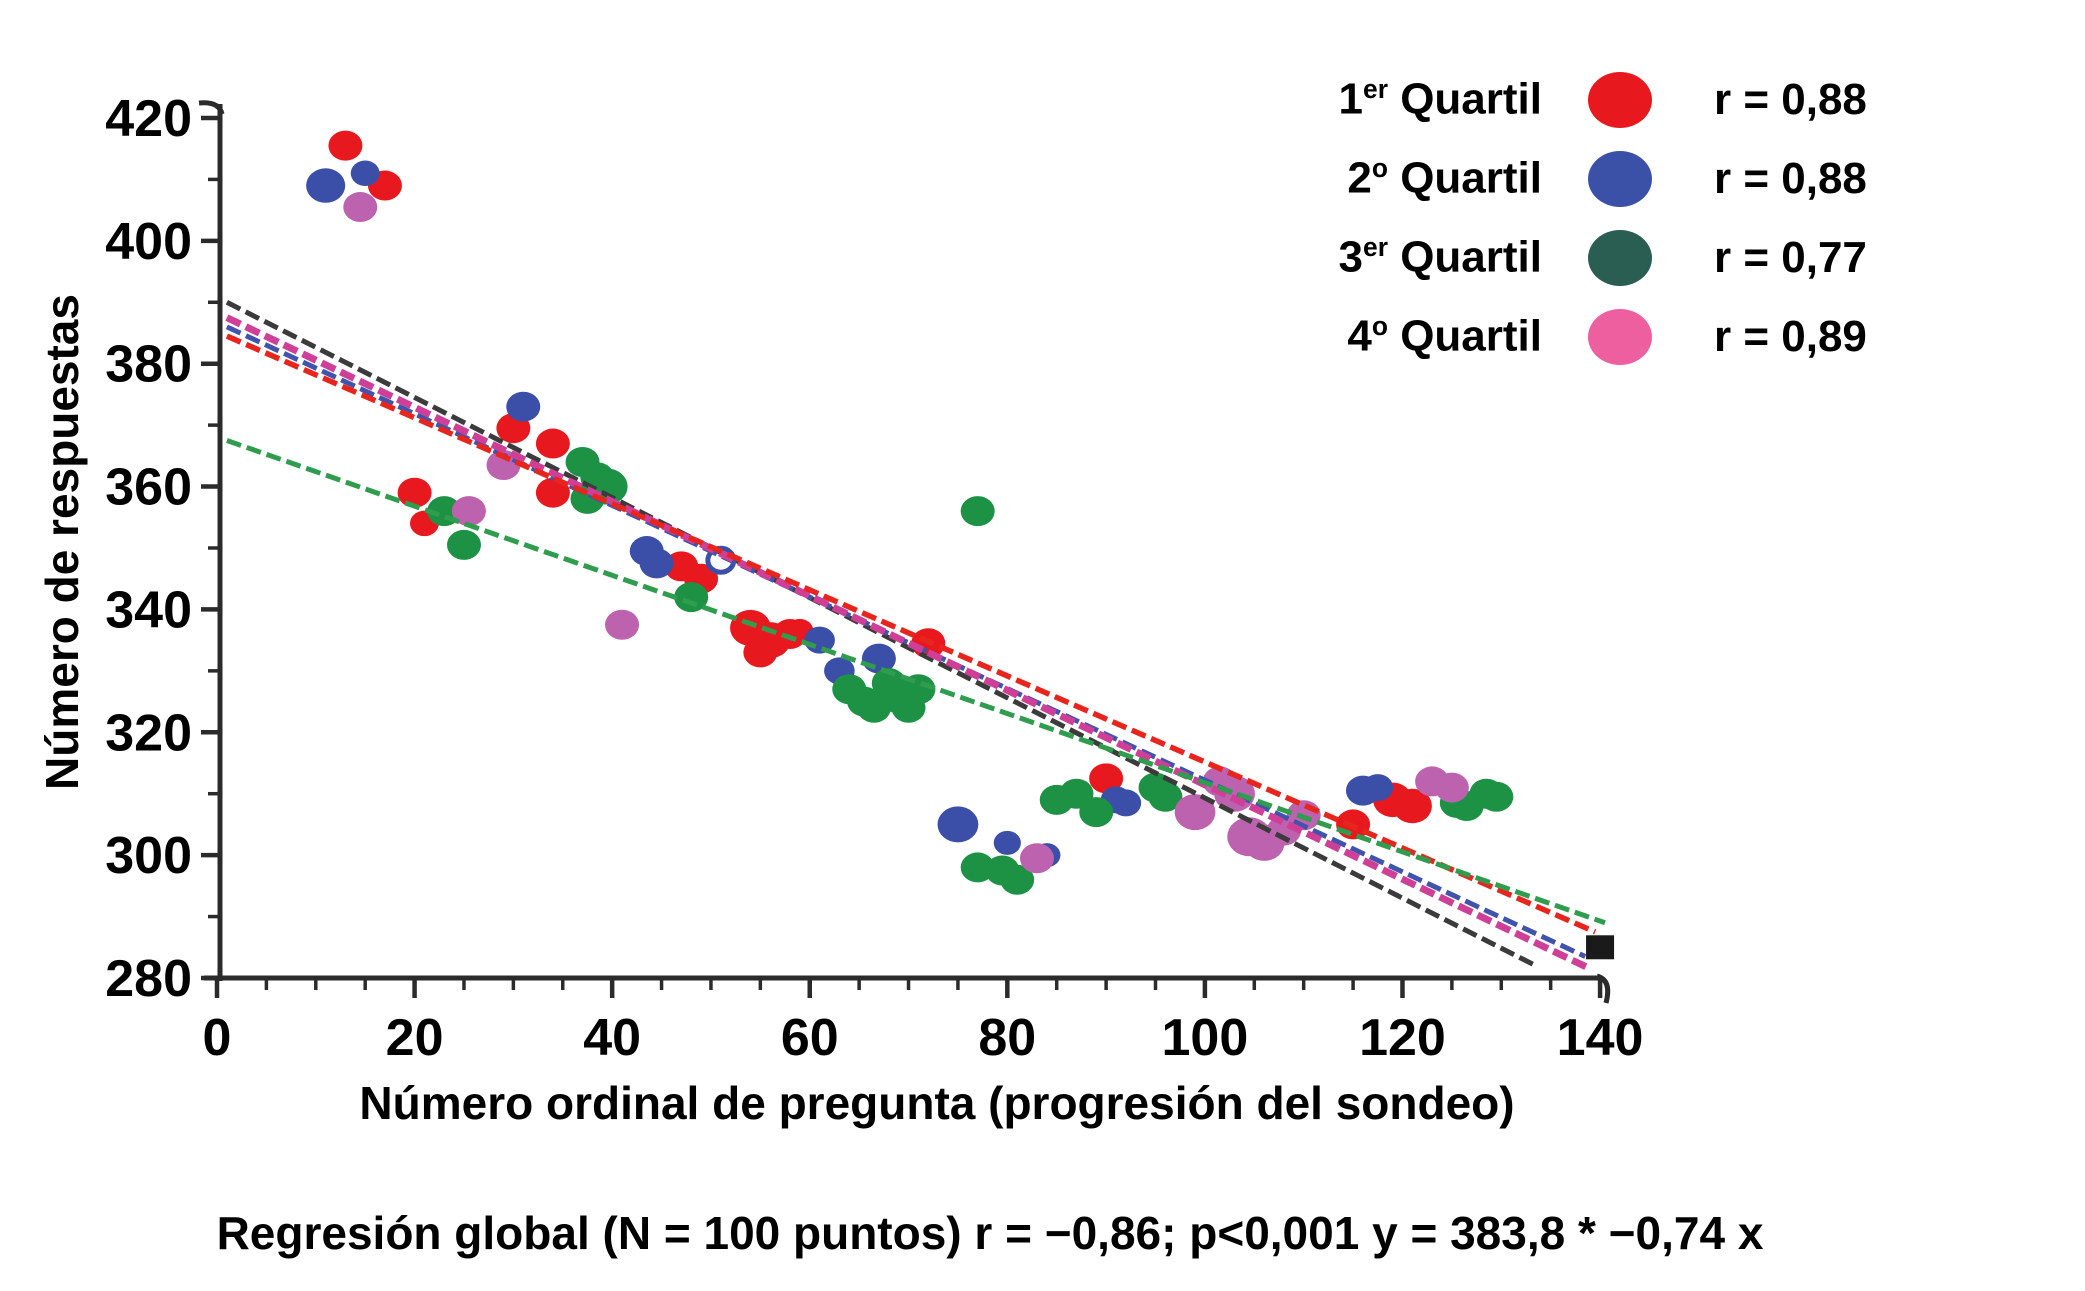 Image resolution: width=2085 pixels, height=1291 pixels. I want to click on y-tick-label: 340, so click(148, 610).